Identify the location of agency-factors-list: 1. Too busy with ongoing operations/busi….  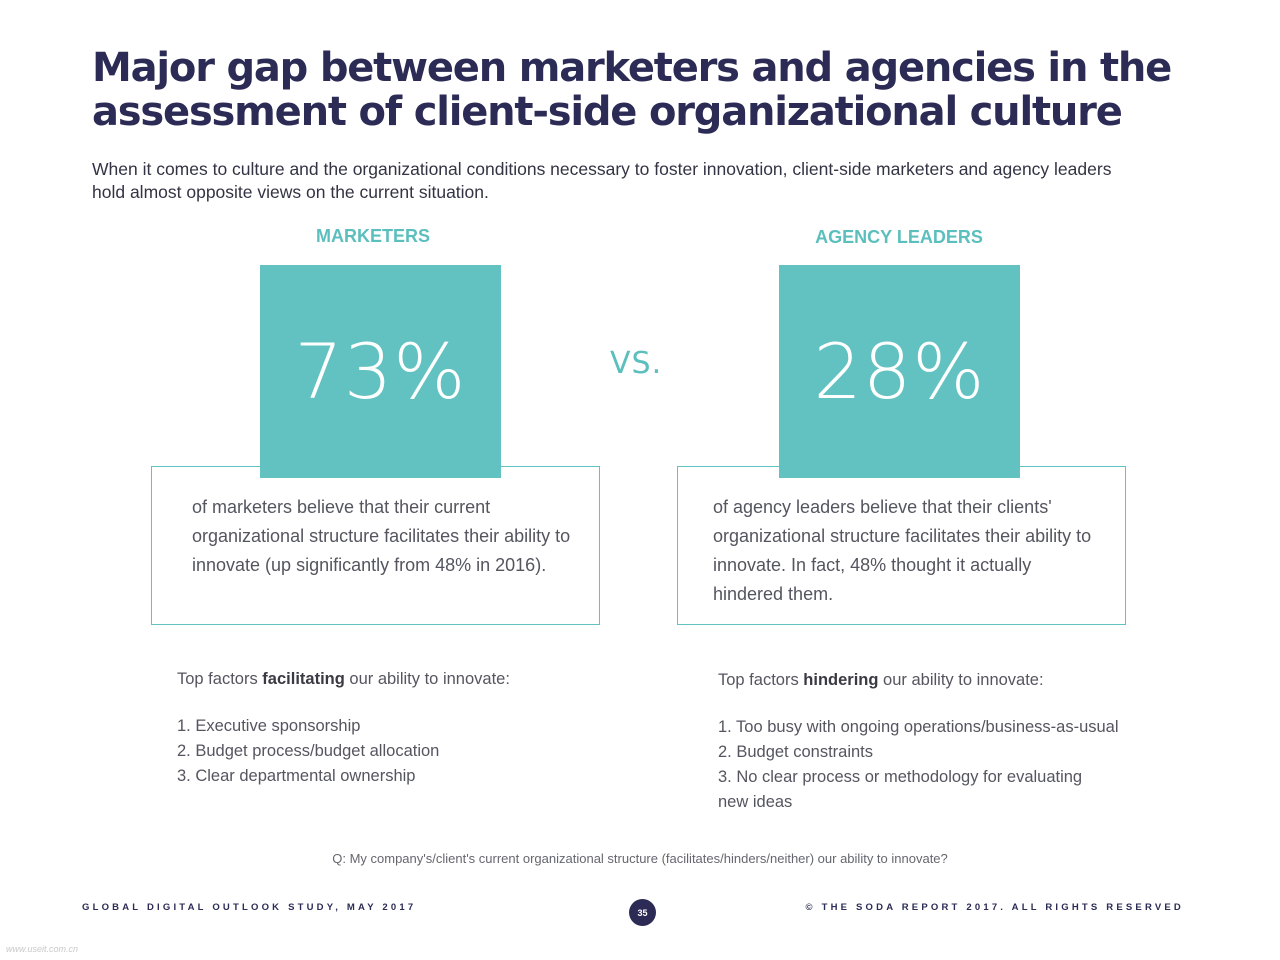
(918, 765).